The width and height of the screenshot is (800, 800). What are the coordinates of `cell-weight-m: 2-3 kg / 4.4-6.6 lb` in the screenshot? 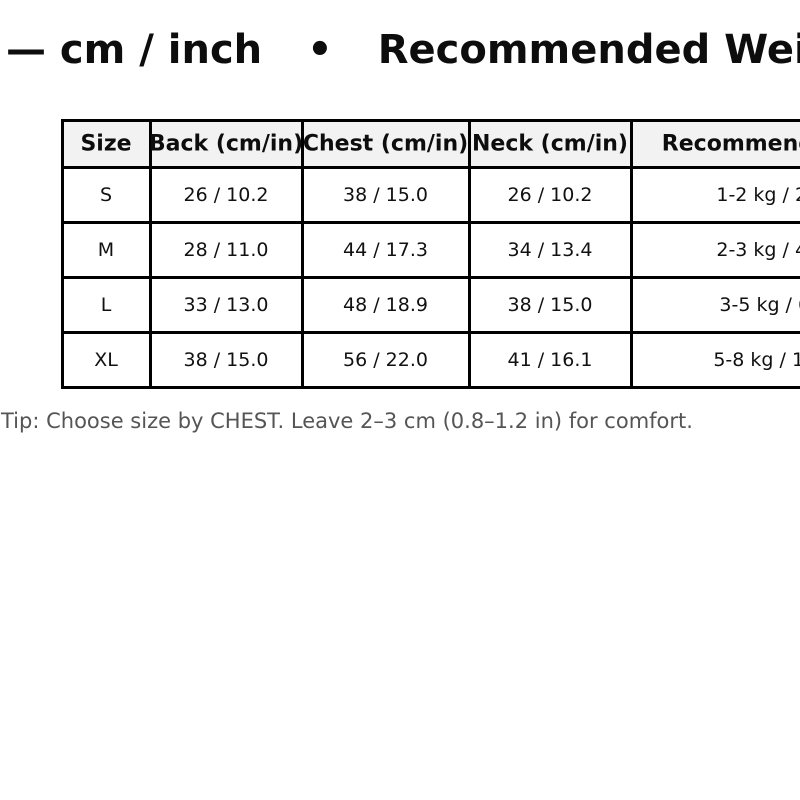 It's located at (758, 249).